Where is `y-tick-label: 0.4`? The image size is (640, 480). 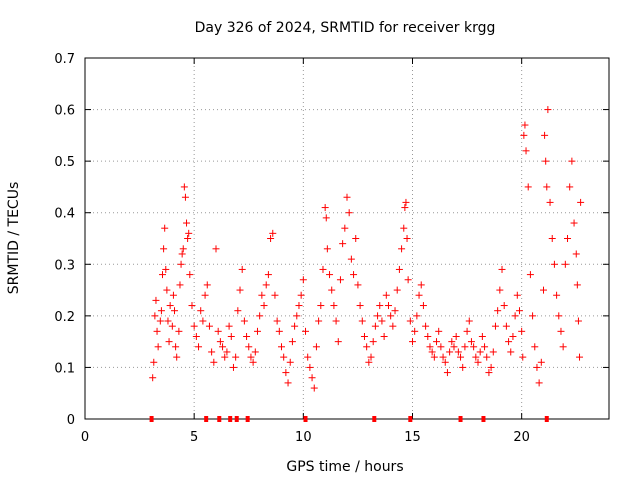 y-tick-label: 0.4 is located at coordinates (64, 214).